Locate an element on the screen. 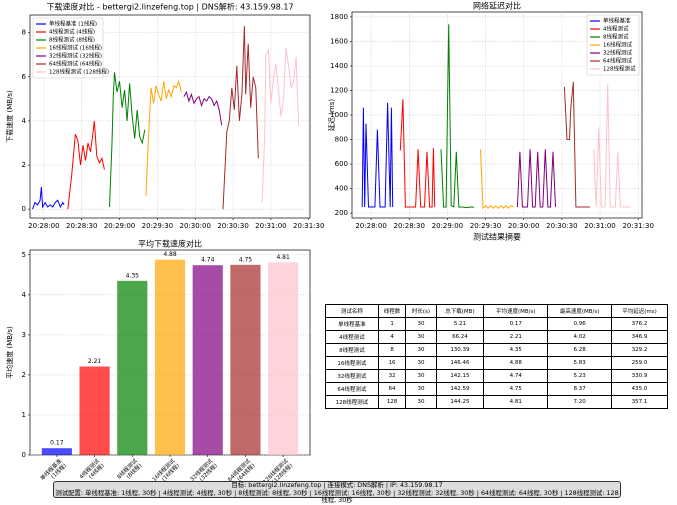  table-row: 64线程测试 64 30 142.59 4.75 8.37 435.0 is located at coordinates (496, 389).